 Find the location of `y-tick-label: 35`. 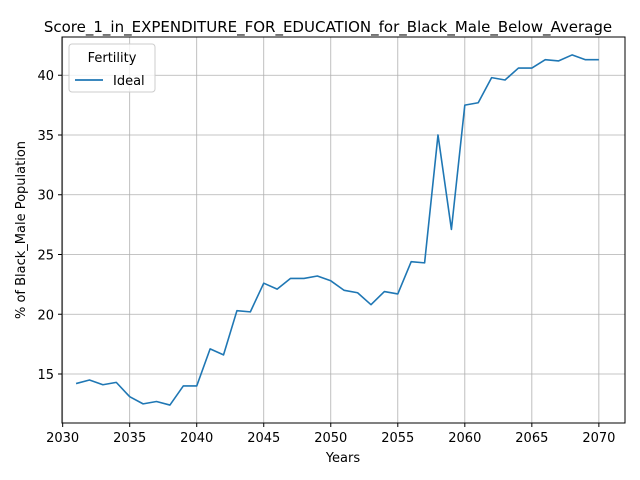

y-tick-label: 35 is located at coordinates (45, 136).